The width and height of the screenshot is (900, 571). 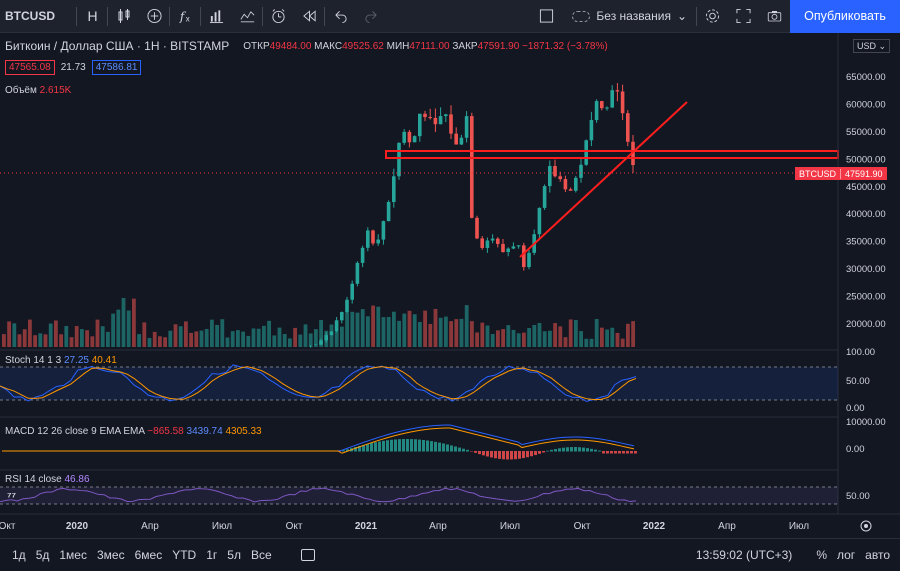 What do you see at coordinates (12, 497) in the screenshot?
I see `tradingview-logo-icon: ⁷⁷` at bounding box center [12, 497].